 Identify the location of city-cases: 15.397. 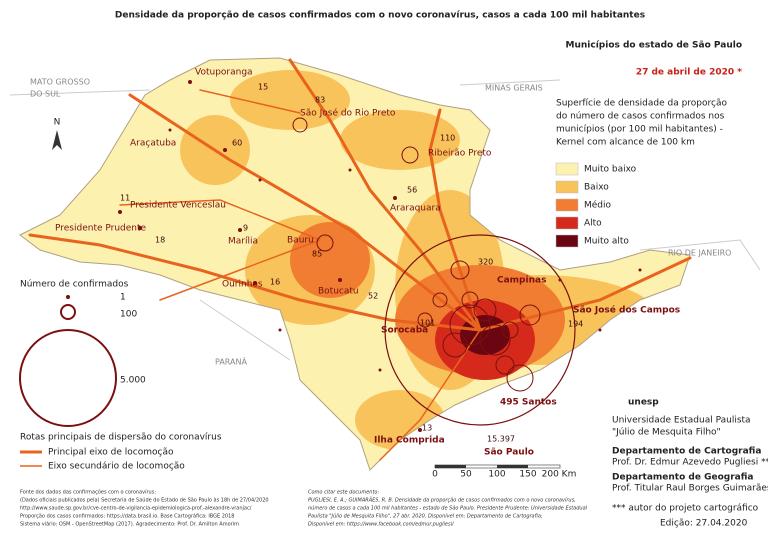
(501, 439).